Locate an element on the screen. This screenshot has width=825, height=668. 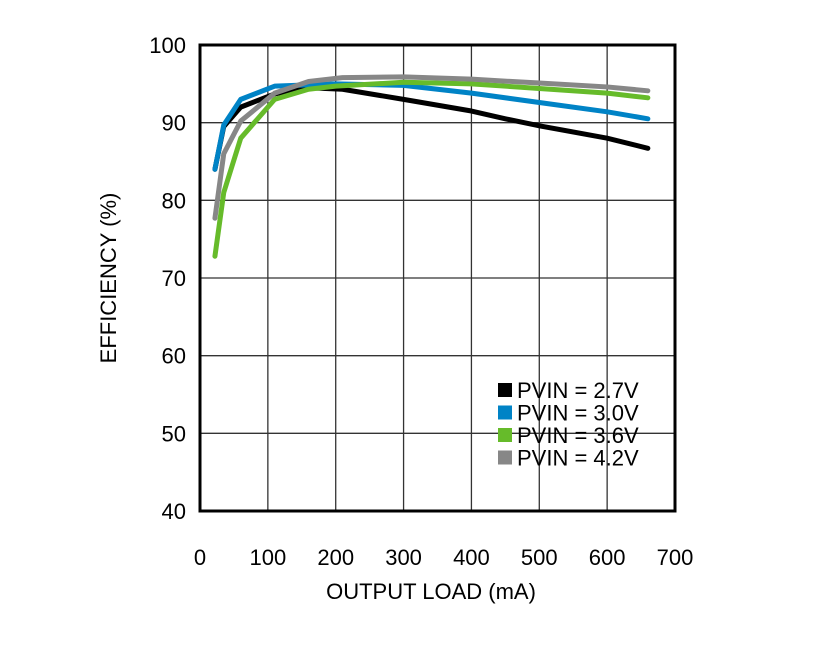
y-tick-label: 90 is located at coordinates (174, 123).